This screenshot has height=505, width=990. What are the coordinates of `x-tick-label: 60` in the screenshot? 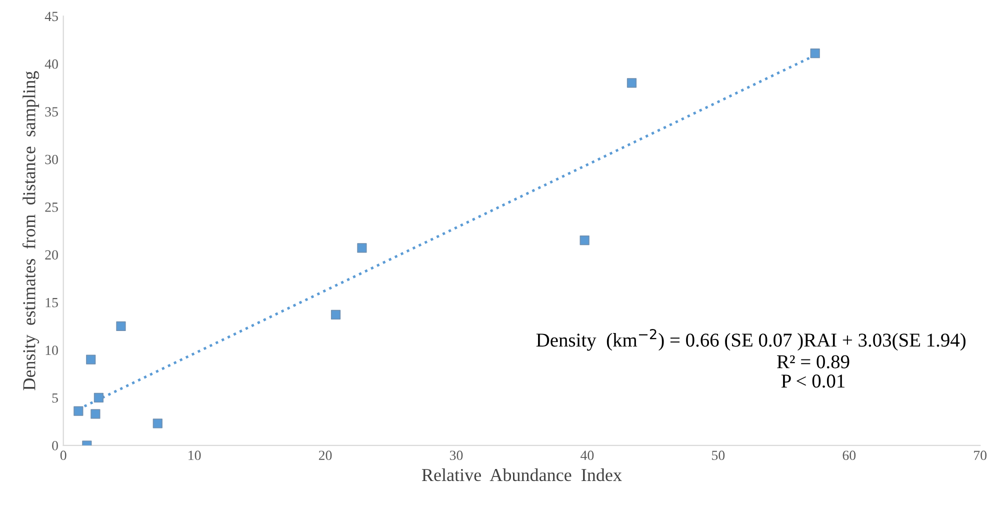 It's located at (849, 455).